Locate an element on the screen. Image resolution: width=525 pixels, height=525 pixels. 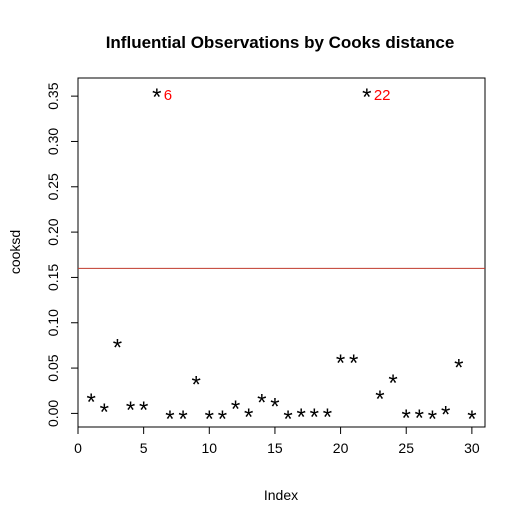
x-tick-label: 10 is located at coordinates (210, 448).